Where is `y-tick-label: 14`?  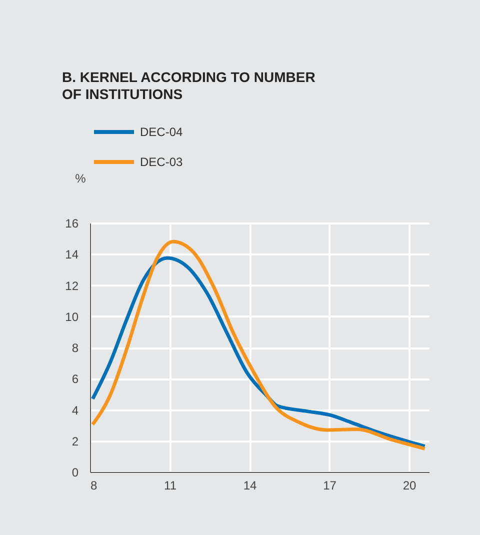 y-tick-label: 14 is located at coordinates (72, 255).